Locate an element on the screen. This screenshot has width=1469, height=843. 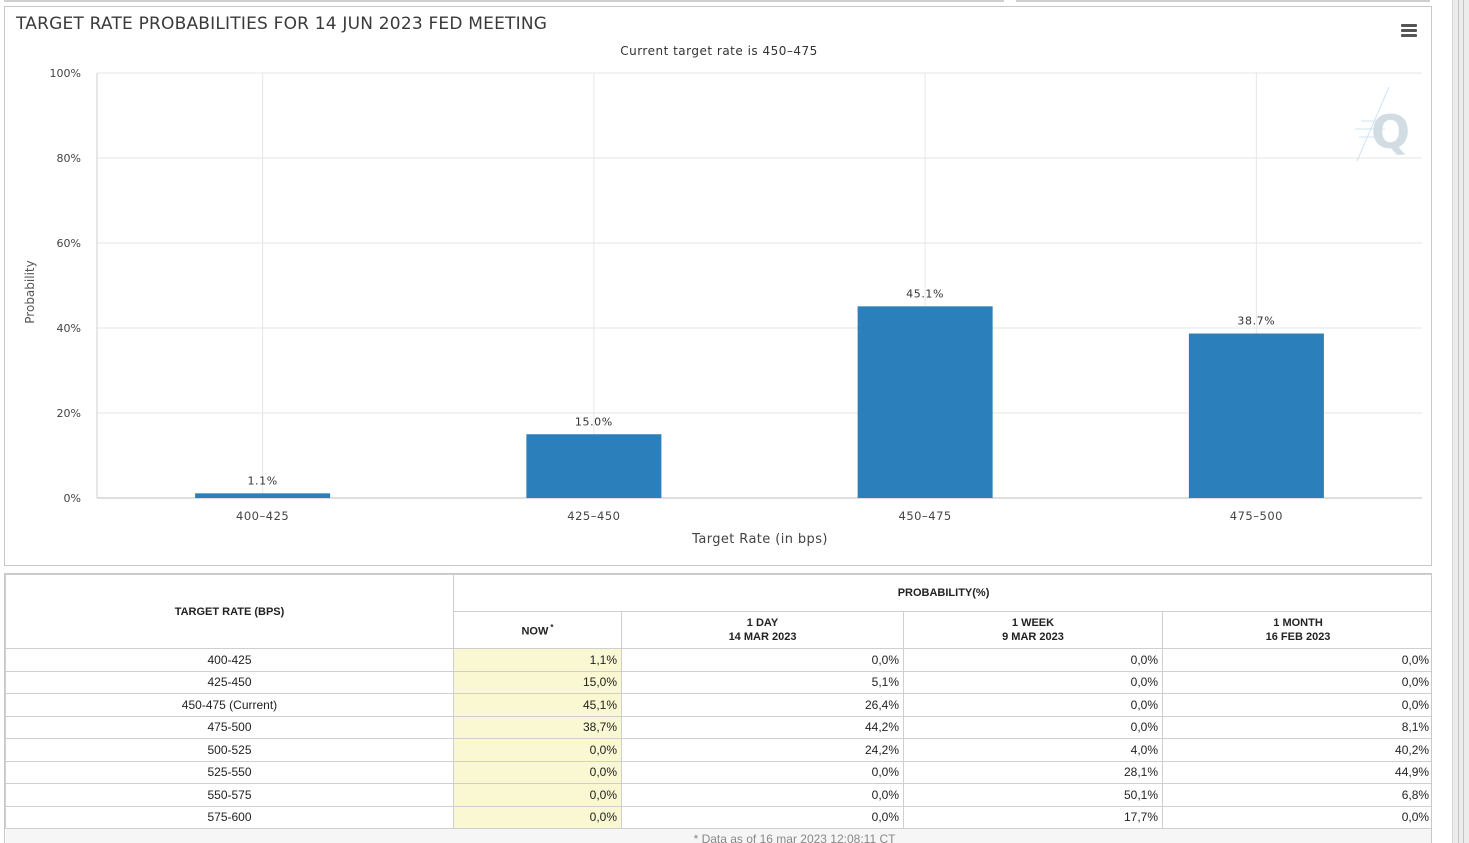
one-week-date: 9 MAR 2023 is located at coordinates (1033, 637).